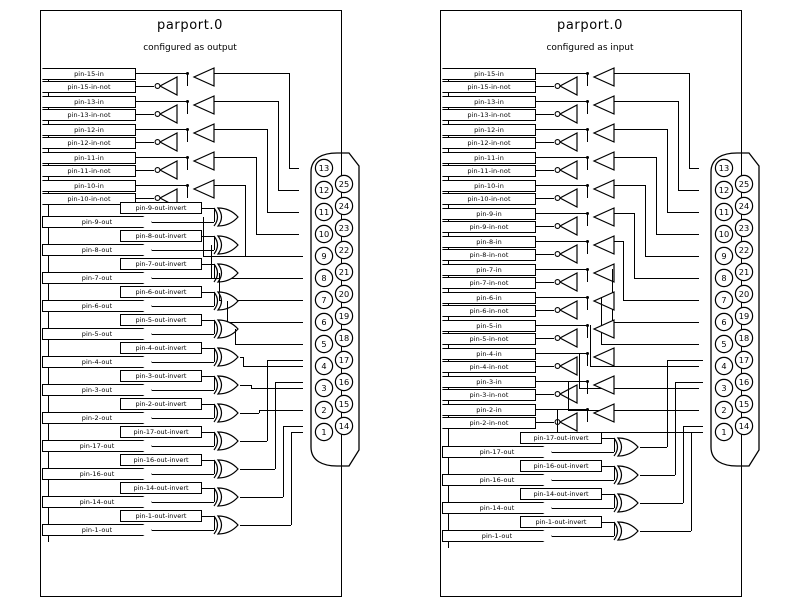 The image size is (800, 611). I want to click on panel-title: parport.0, so click(589, 25).